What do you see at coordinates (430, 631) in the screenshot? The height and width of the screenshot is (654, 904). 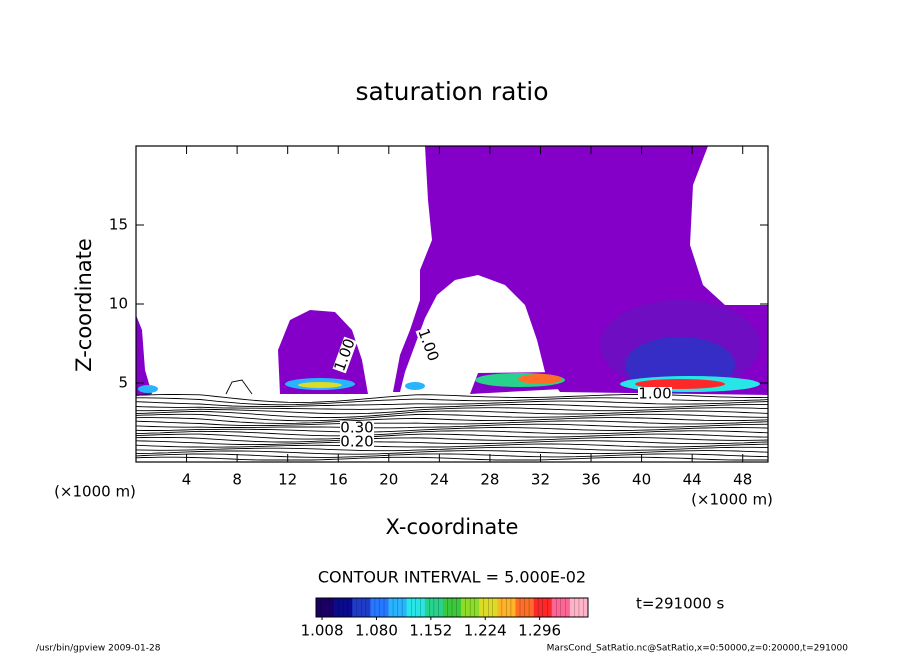 I see `colorbar-tick-label: 1.152` at bounding box center [430, 631].